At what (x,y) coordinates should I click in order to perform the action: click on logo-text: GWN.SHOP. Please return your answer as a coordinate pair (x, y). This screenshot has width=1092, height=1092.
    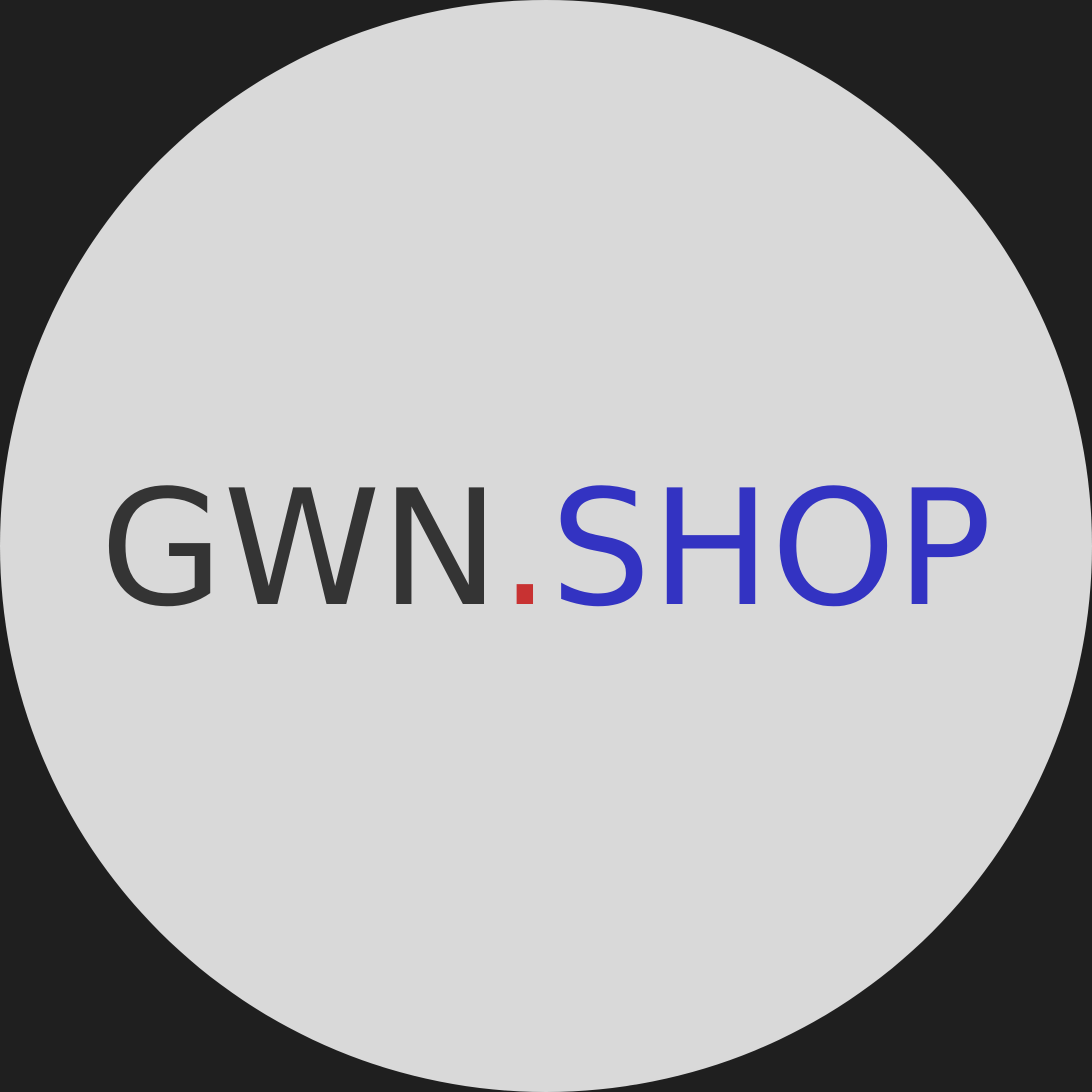
    Looking at the image, I should click on (546, 548).